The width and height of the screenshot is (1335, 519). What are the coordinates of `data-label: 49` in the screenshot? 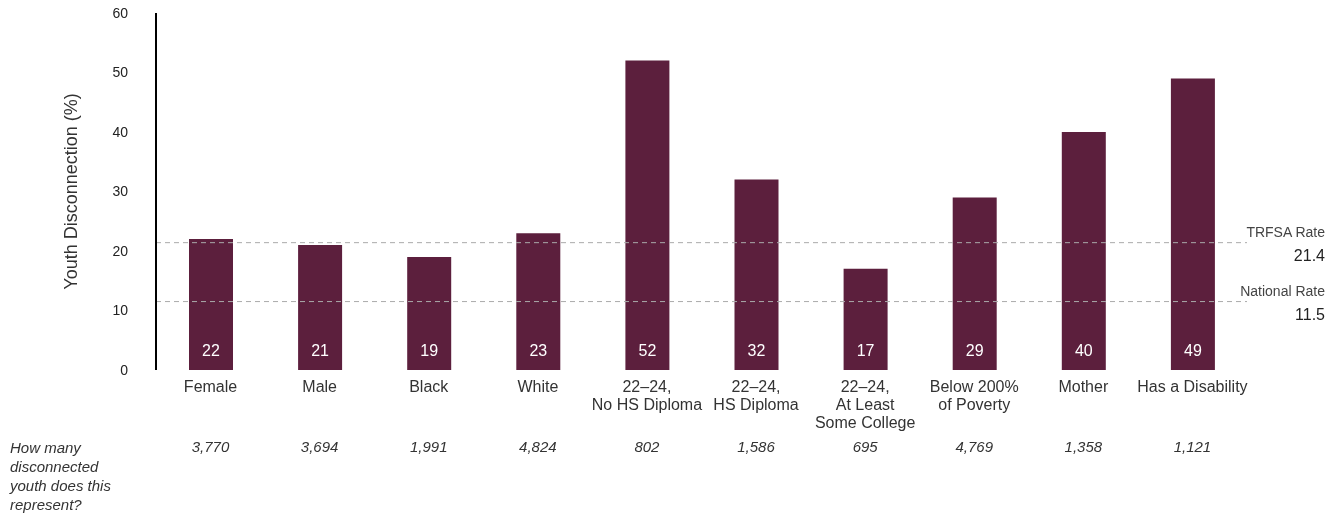 It's located at (1193, 350).